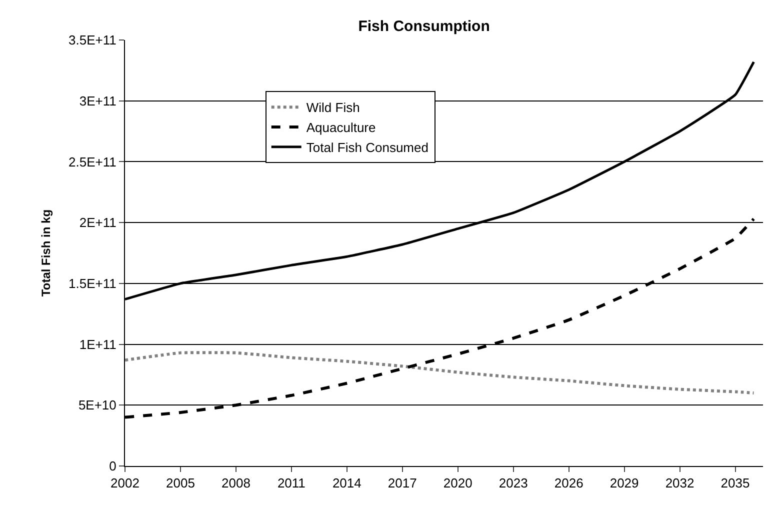 The image size is (771, 516). What do you see at coordinates (347, 483) in the screenshot?
I see `x-tick-label: 2014` at bounding box center [347, 483].